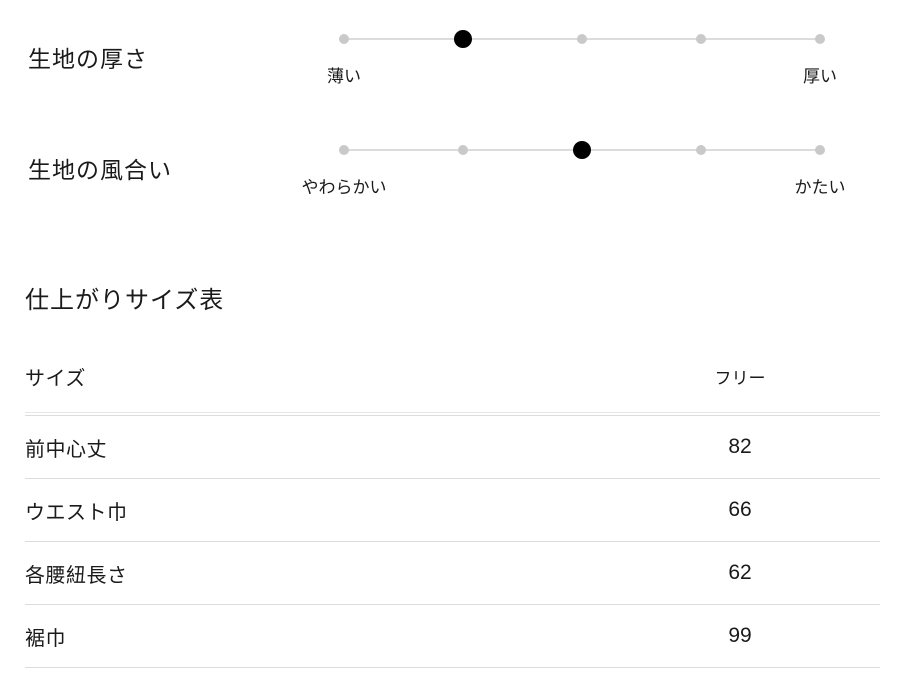 This screenshot has width=898, height=688. I want to click on table-row: 裾巾 99, so click(452, 636).